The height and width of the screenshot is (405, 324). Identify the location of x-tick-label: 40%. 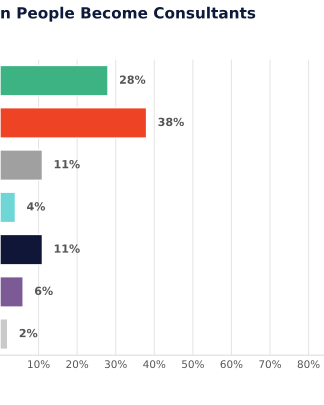
(154, 364).